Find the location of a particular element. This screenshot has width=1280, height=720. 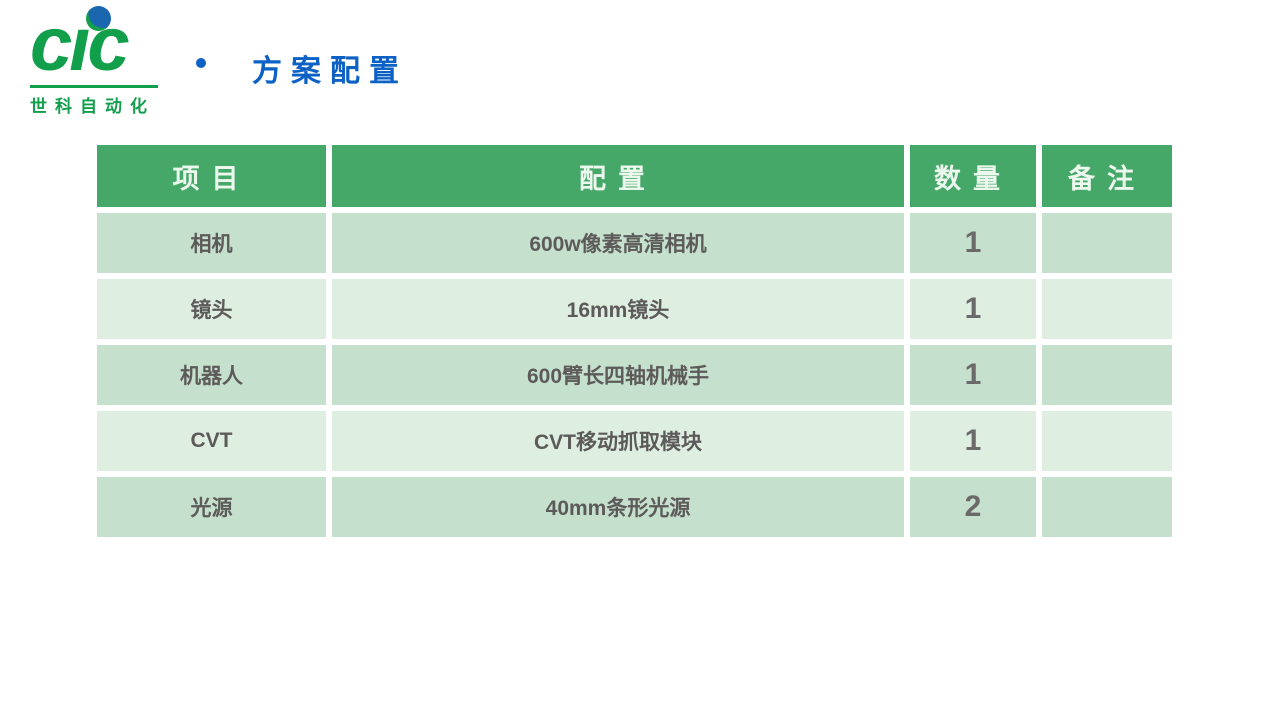

cell-item: 镜头 is located at coordinates (211, 309).